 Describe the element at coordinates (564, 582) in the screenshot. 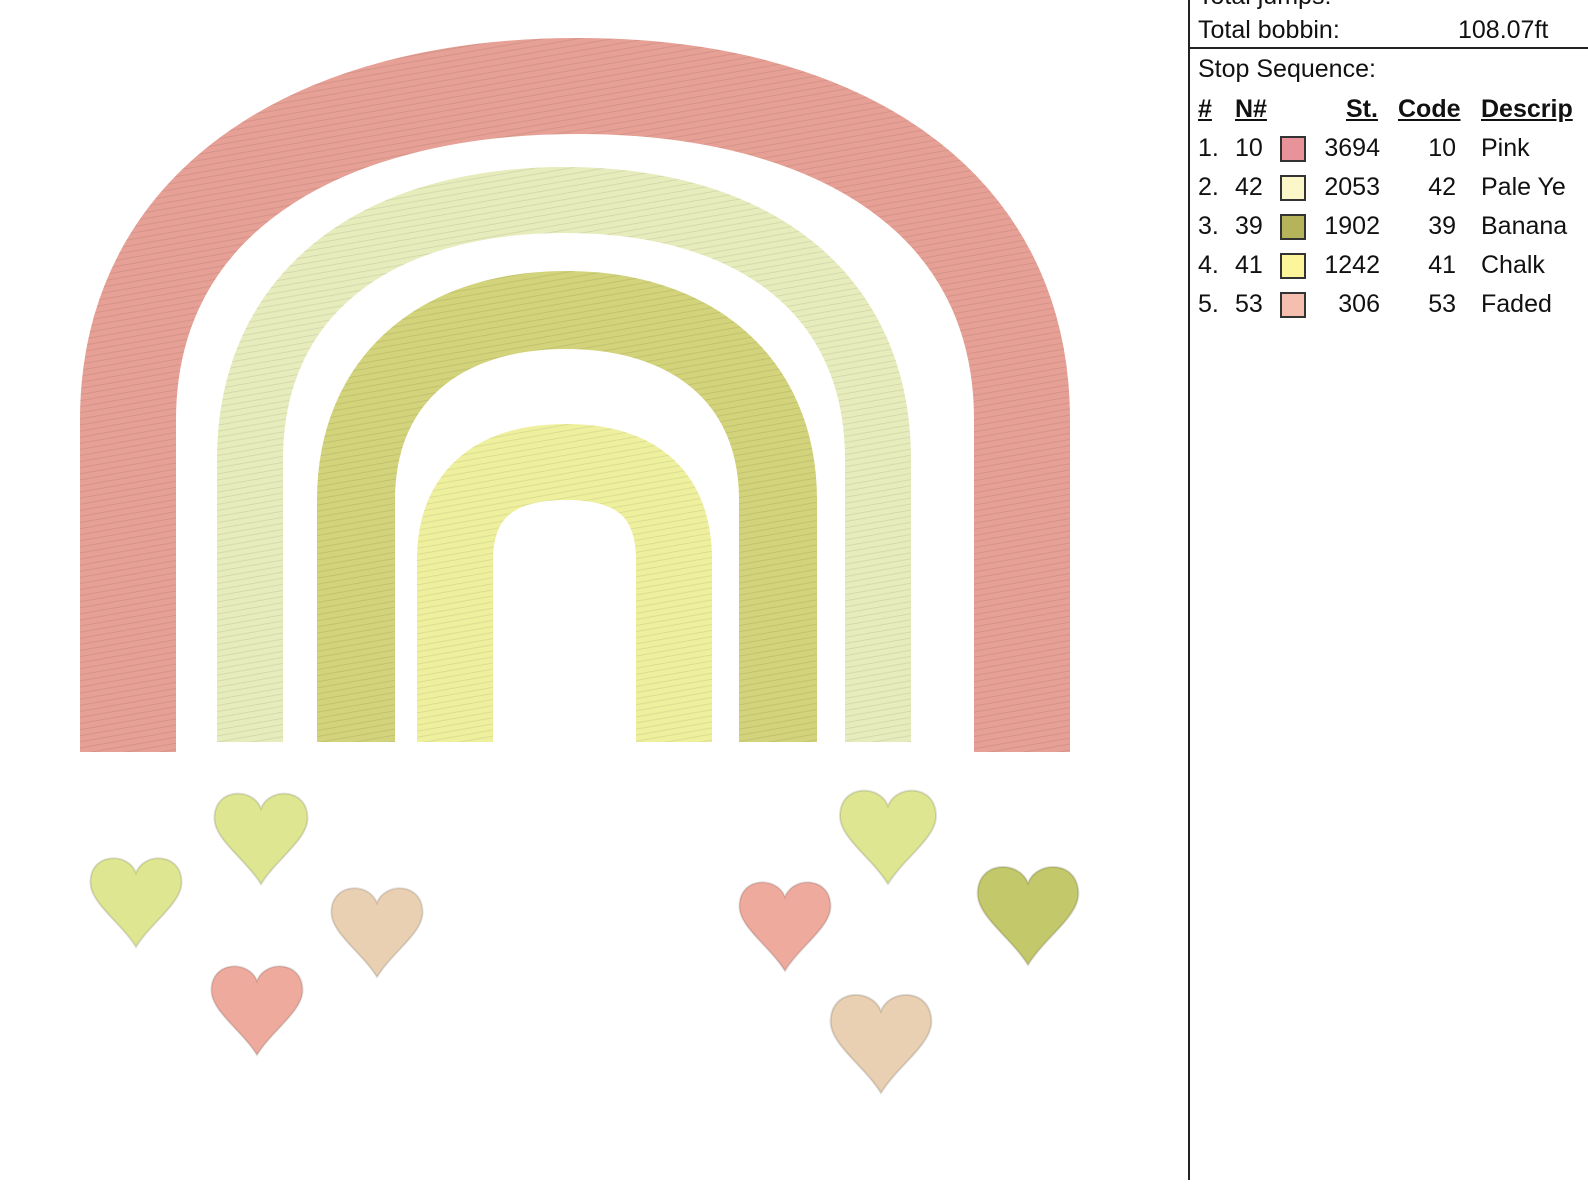

I see `inner-arc-texture` at that location.